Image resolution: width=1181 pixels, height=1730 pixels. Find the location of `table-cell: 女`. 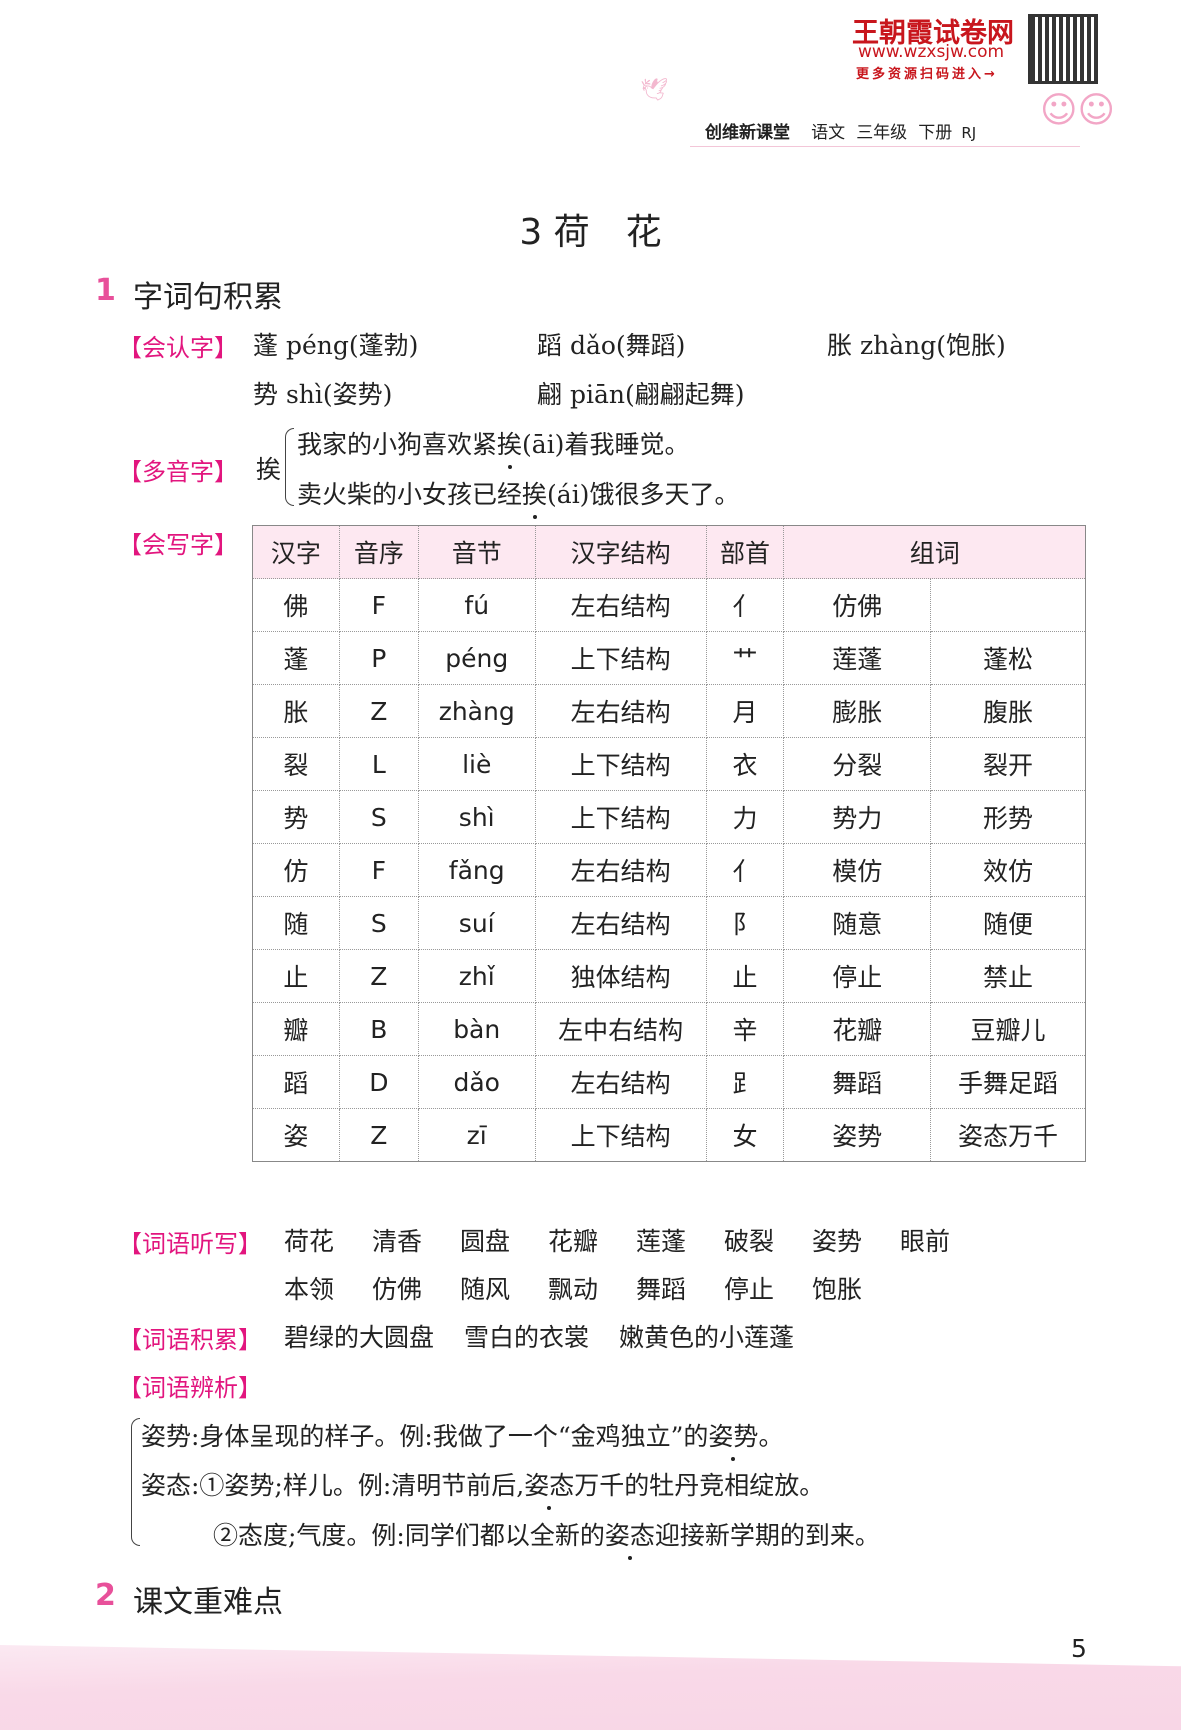

table-cell: 女 is located at coordinates (745, 1135).